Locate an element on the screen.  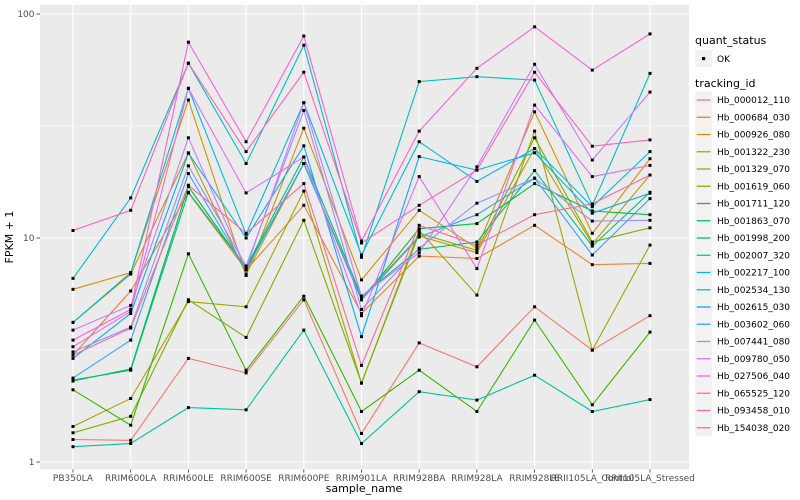
legend-entry-label: Hb_093458_010 is located at coordinates (753, 412).